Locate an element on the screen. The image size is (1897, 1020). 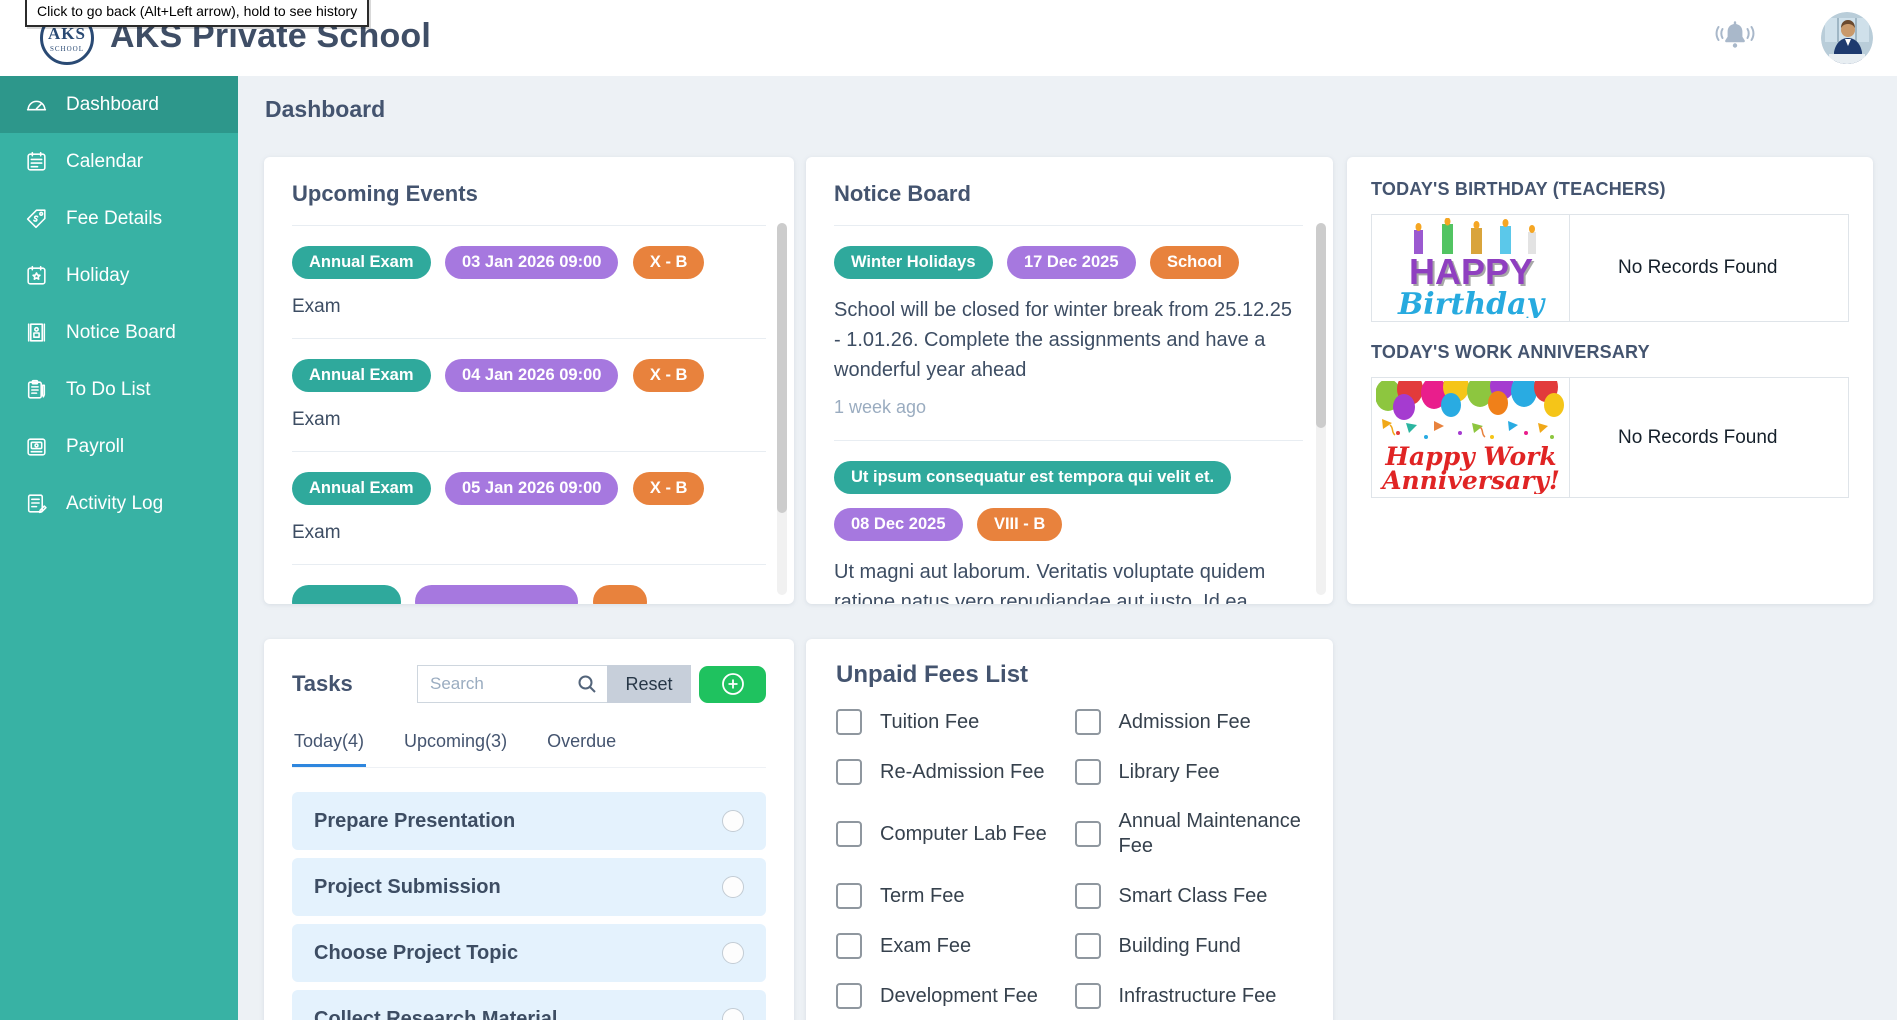
notice-audience-badge: School is located at coordinates (1194, 262).